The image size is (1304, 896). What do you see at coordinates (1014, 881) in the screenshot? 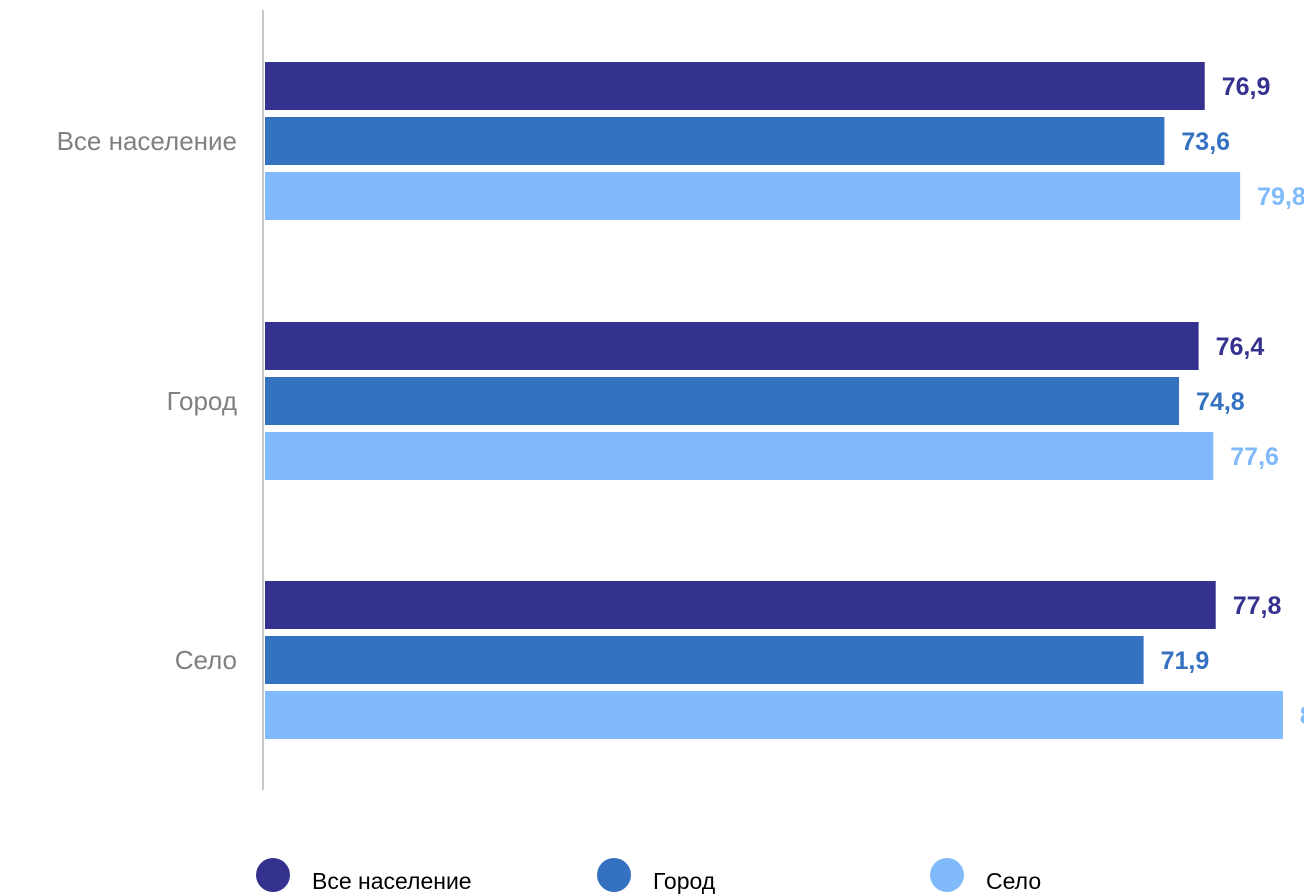
I see `legend-label-village: Село` at bounding box center [1014, 881].